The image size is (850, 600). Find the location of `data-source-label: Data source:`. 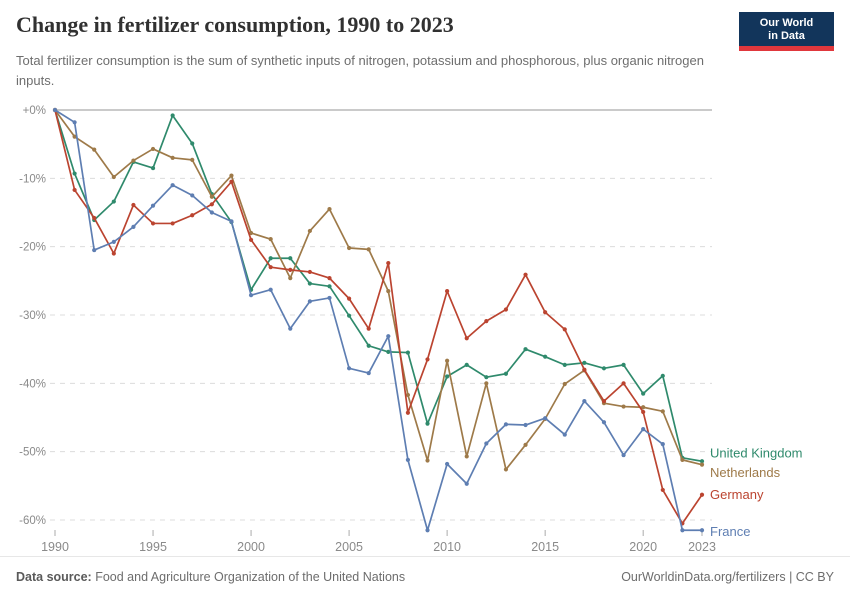

data-source-label: Data source: is located at coordinates (54, 577).